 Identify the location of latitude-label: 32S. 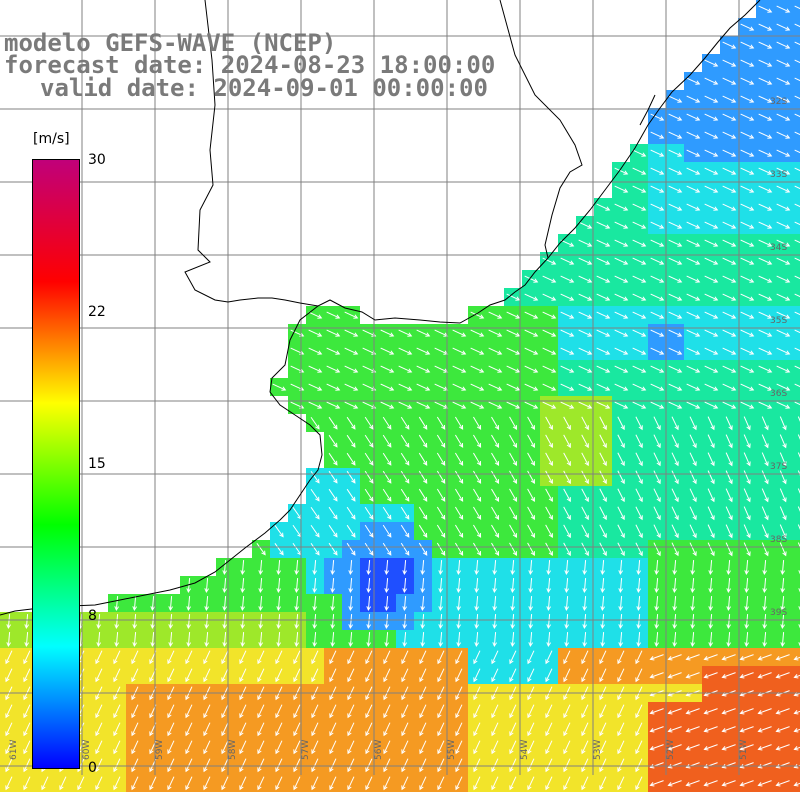
(778, 102).